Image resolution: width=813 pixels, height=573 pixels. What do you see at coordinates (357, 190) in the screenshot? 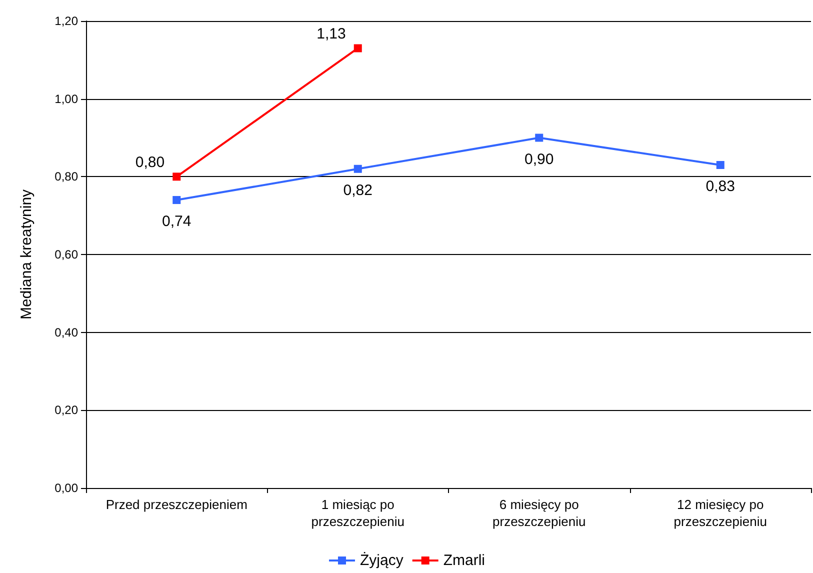
I see `data-label: 0,82` at bounding box center [357, 190].